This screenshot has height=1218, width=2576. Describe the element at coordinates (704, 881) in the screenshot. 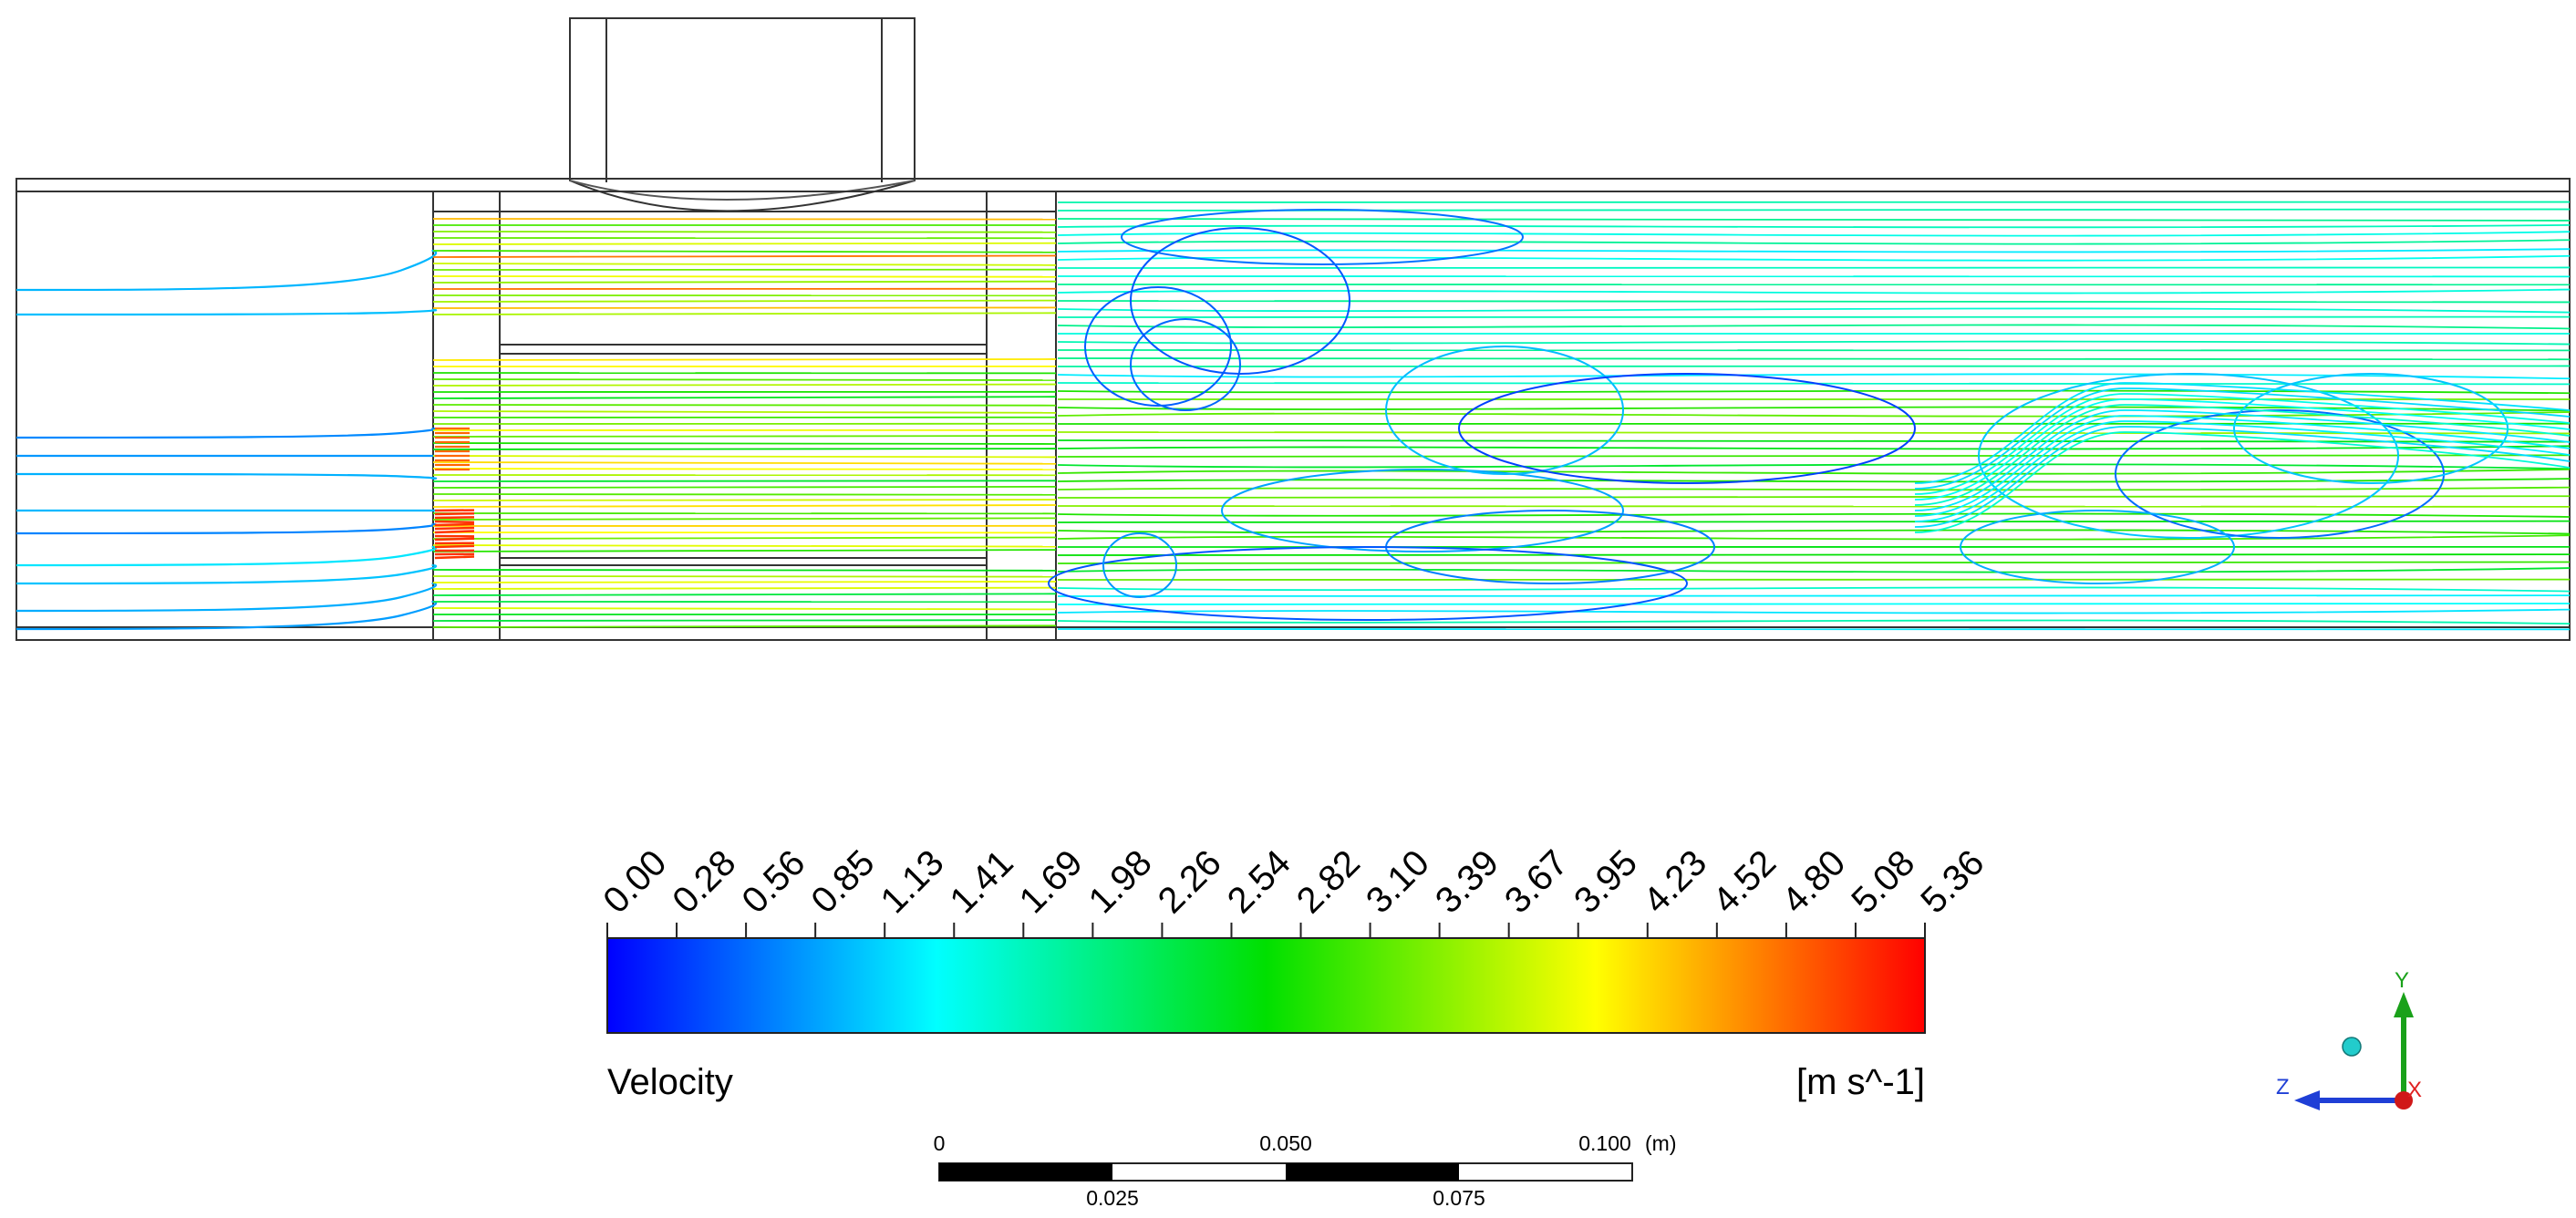

I see `legend-tick-label: 0.28` at that location.